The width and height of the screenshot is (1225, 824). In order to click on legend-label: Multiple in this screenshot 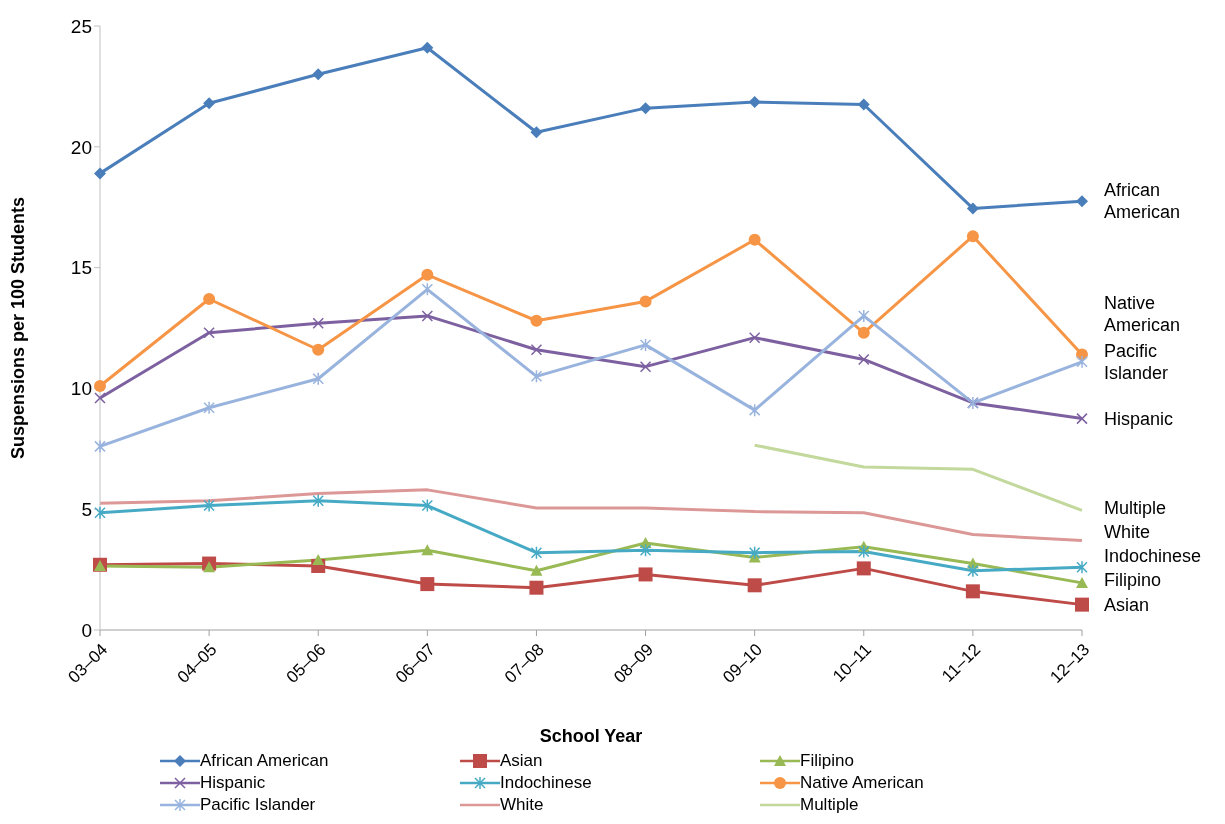, I will do `click(829, 805)`.